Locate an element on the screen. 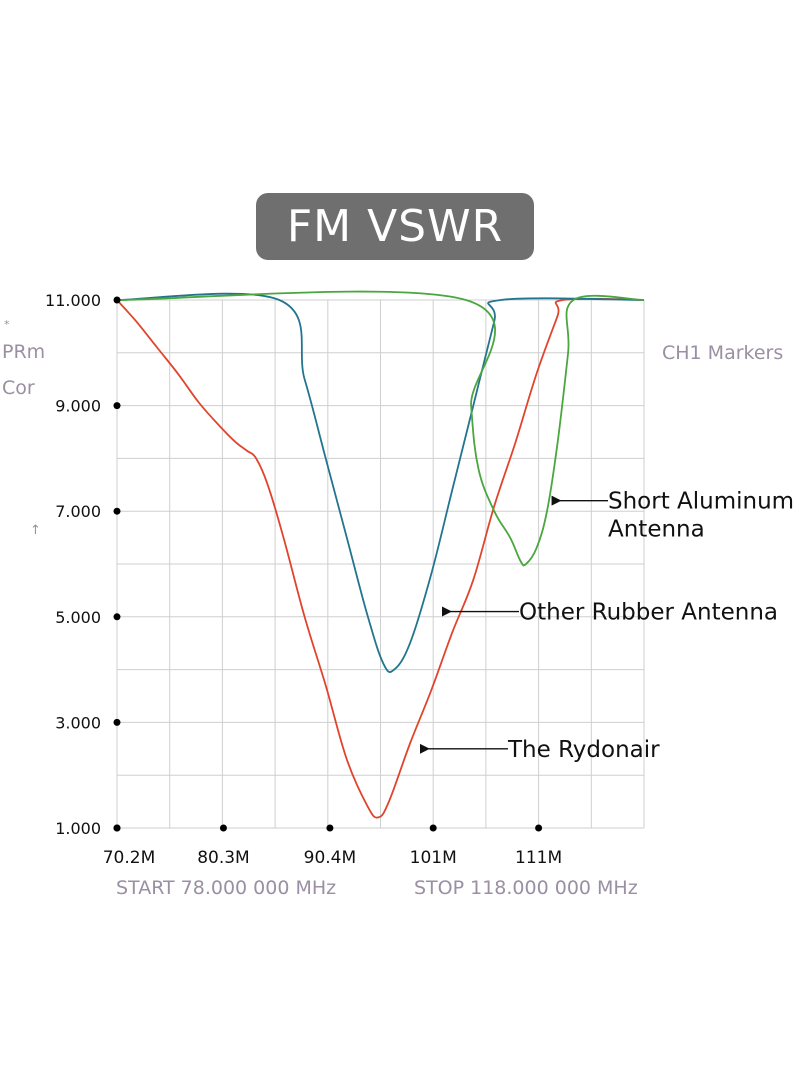  chart-title-text: FM VSWR is located at coordinates (395, 226).